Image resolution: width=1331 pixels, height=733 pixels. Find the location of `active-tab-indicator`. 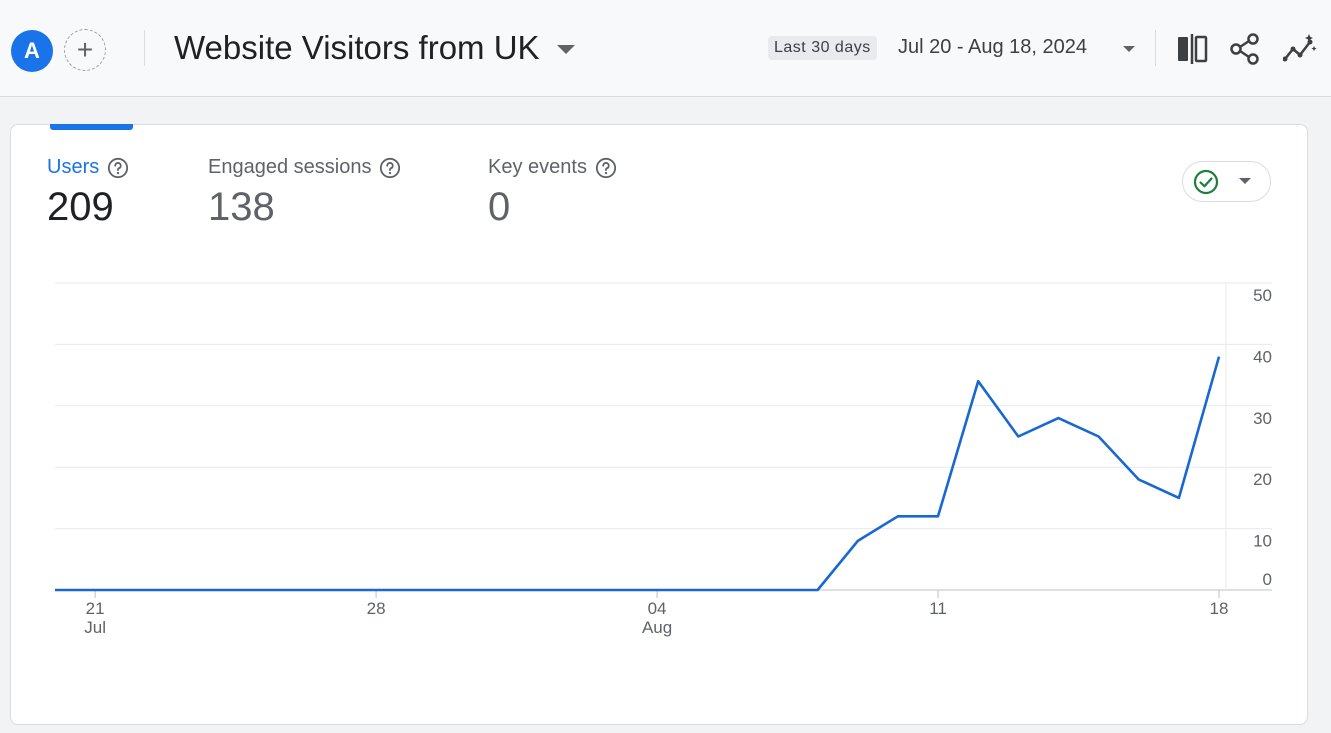

active-tab-indicator is located at coordinates (91, 127).